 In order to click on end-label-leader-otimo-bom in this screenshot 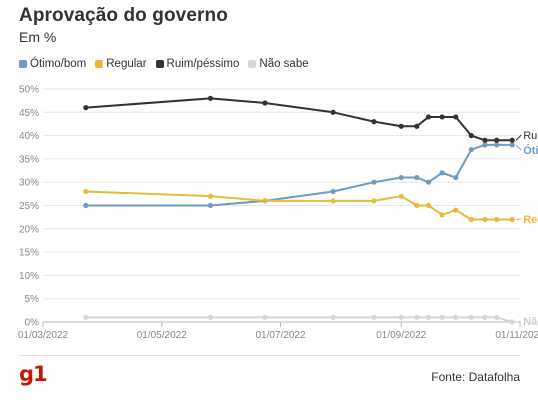, I will do `click(518, 147)`.